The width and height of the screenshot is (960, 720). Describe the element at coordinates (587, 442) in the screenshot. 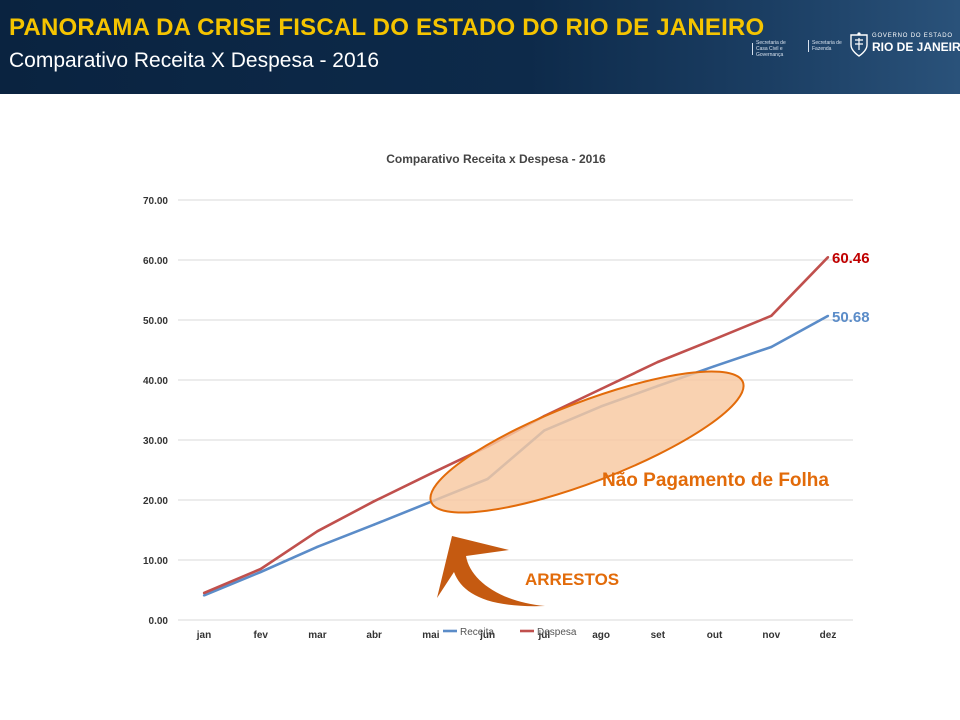

I see `highlight-ellipse` at that location.